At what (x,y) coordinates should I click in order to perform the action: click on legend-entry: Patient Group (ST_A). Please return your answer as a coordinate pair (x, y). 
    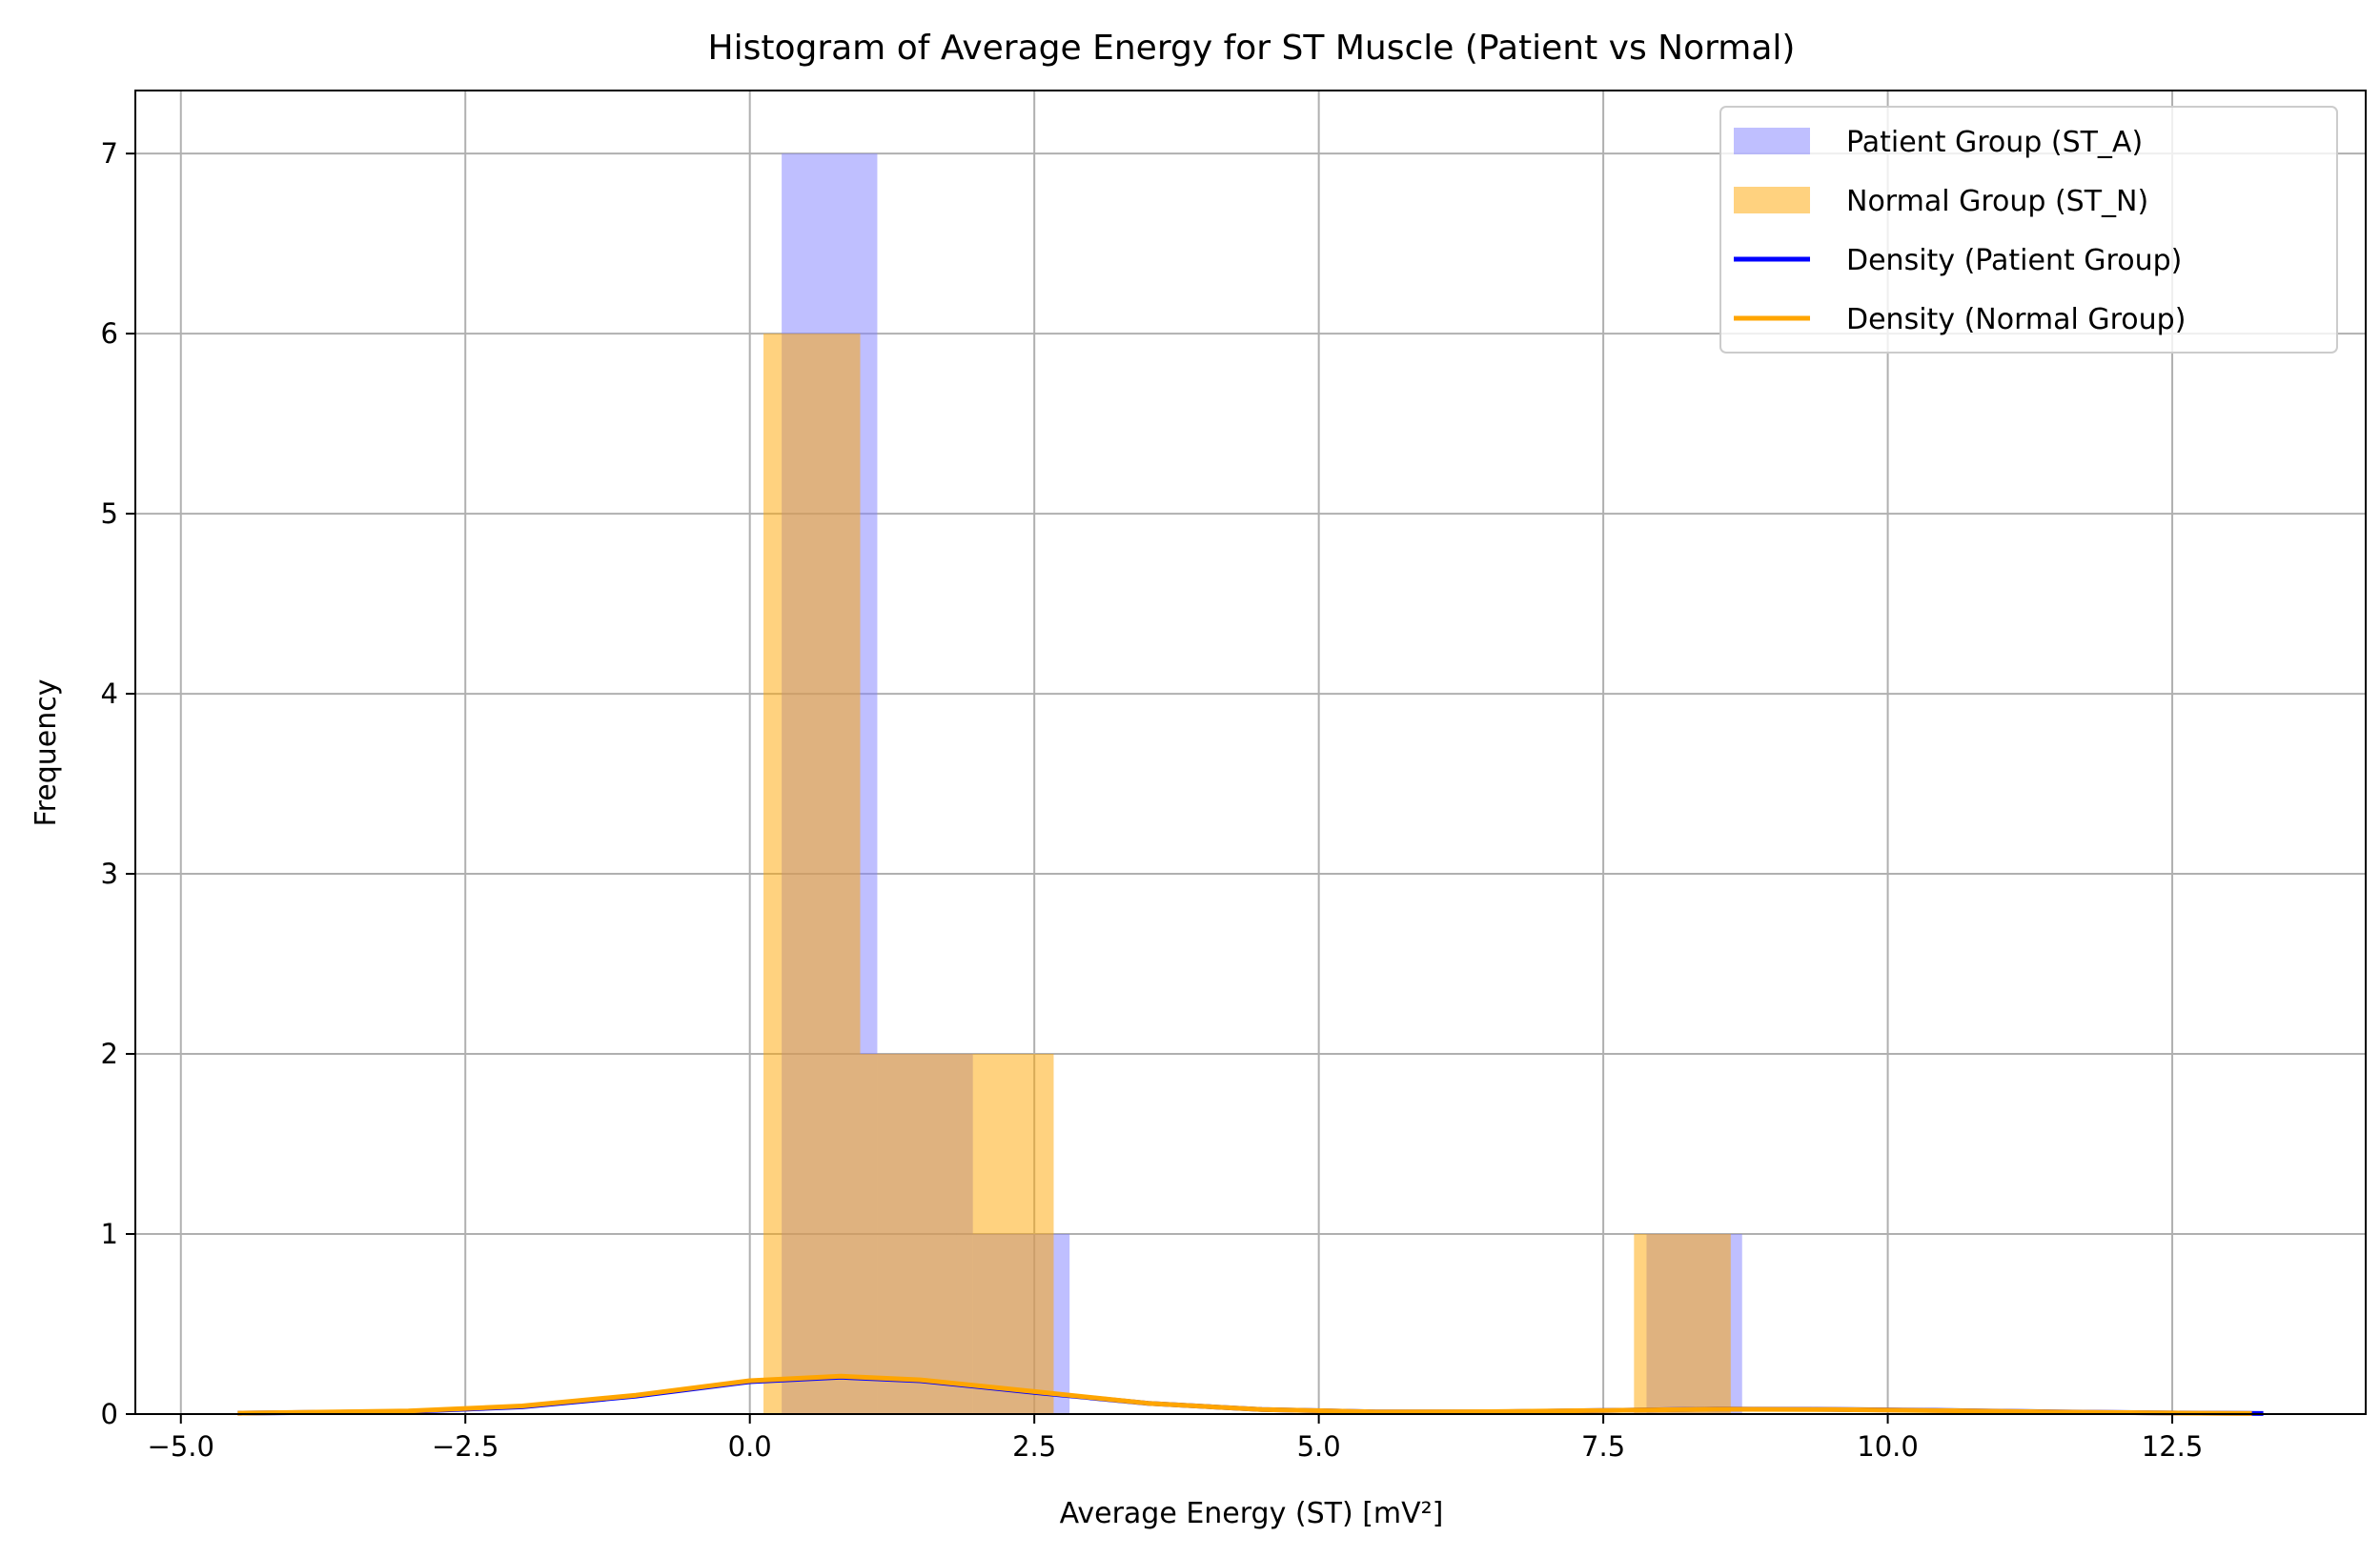
    Looking at the image, I should click on (1994, 142).